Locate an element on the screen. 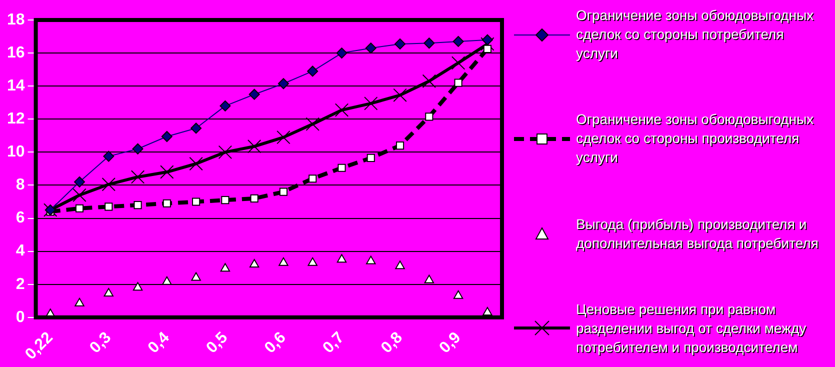  x-tick-label: 0,4 is located at coordinates (159, 343).